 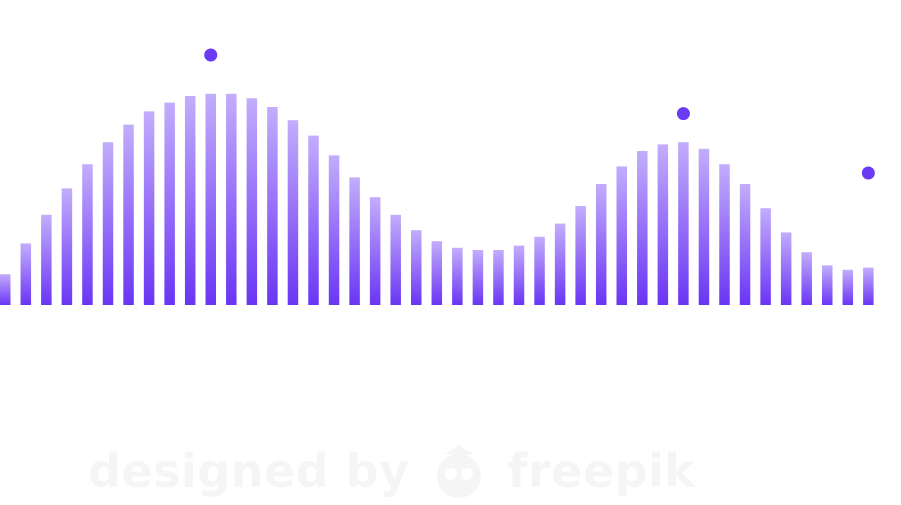 What do you see at coordinates (249, 471) in the screenshot?
I see `watermark-text: designed by` at bounding box center [249, 471].